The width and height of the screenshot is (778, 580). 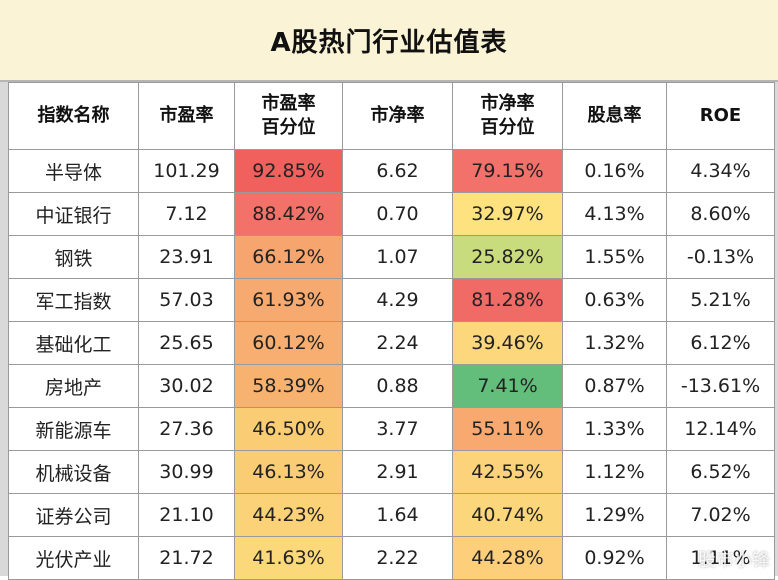 What do you see at coordinates (73, 429) in the screenshot?
I see `index-name-cell: 新能源车` at bounding box center [73, 429].